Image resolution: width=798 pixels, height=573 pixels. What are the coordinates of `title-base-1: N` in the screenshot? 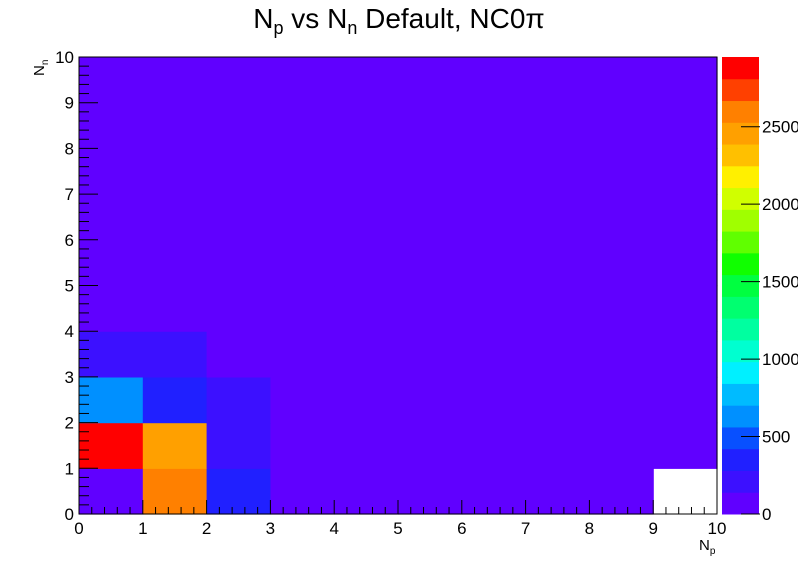 It's located at (263, 18).